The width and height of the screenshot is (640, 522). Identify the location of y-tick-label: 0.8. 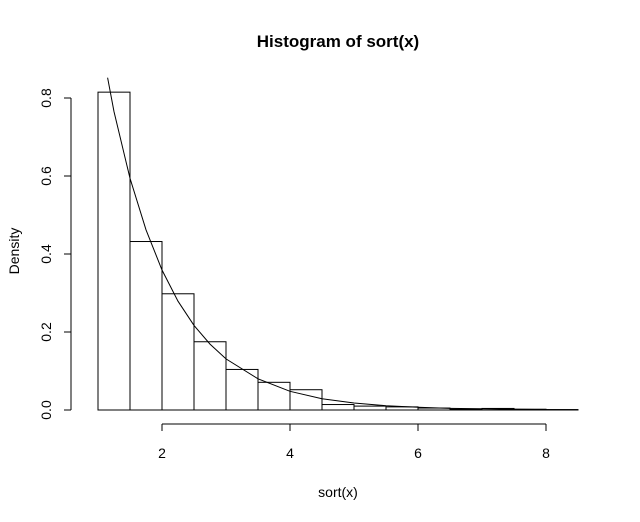
(46, 98).